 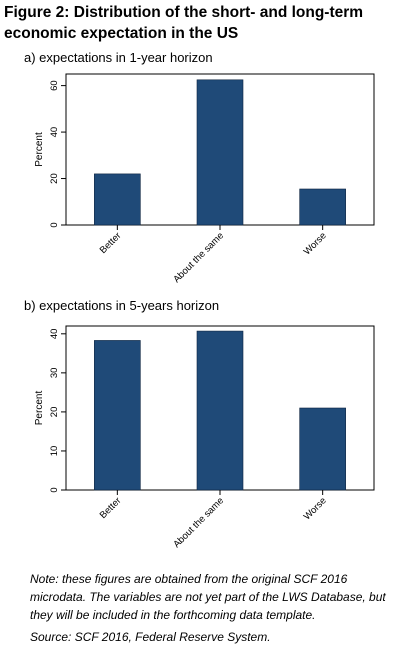 What do you see at coordinates (54, 373) in the screenshot?
I see `y-tick-label: 30` at bounding box center [54, 373].